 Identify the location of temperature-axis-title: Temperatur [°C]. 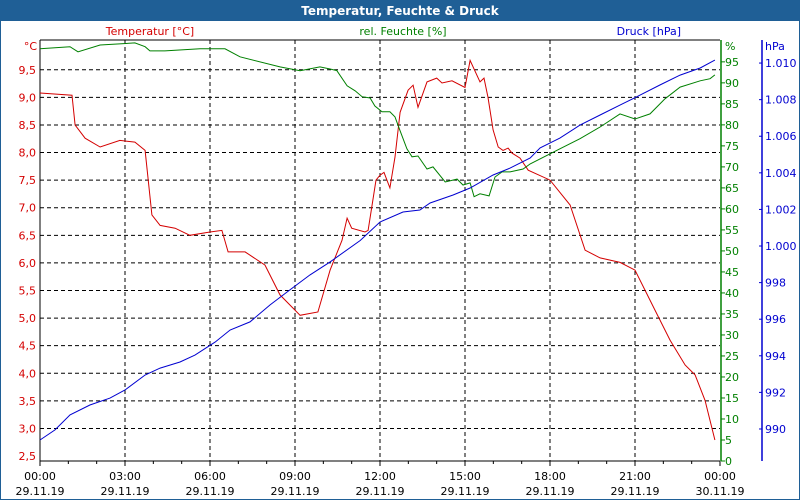
(149, 31).